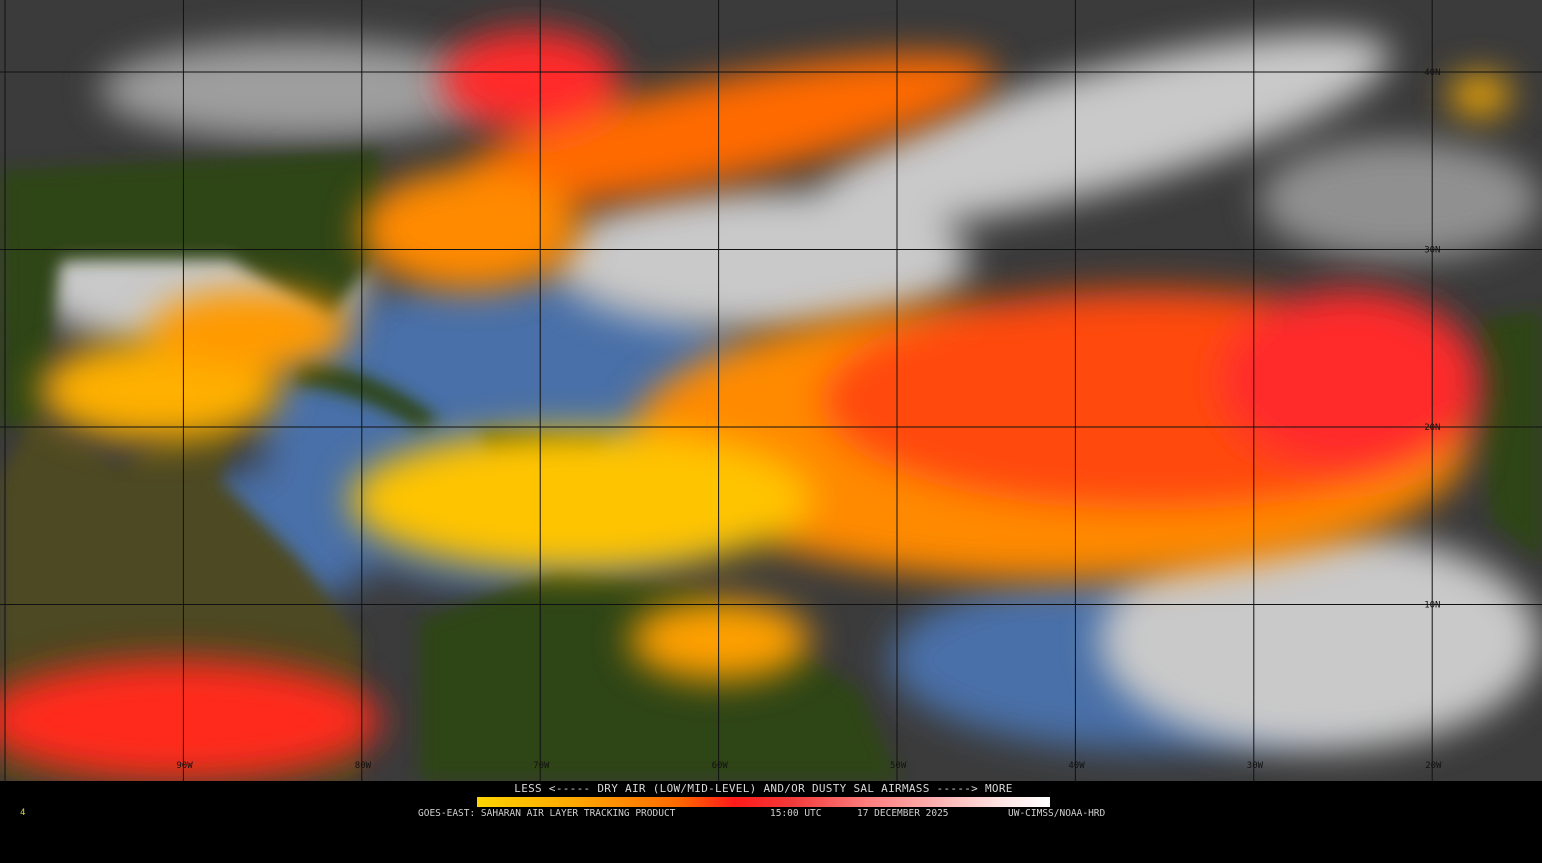 The width and height of the screenshot is (1542, 863). Describe the element at coordinates (1057, 813) in the screenshot. I see `credit-label: UW-CIMSS/NOAA-HRD` at that location.